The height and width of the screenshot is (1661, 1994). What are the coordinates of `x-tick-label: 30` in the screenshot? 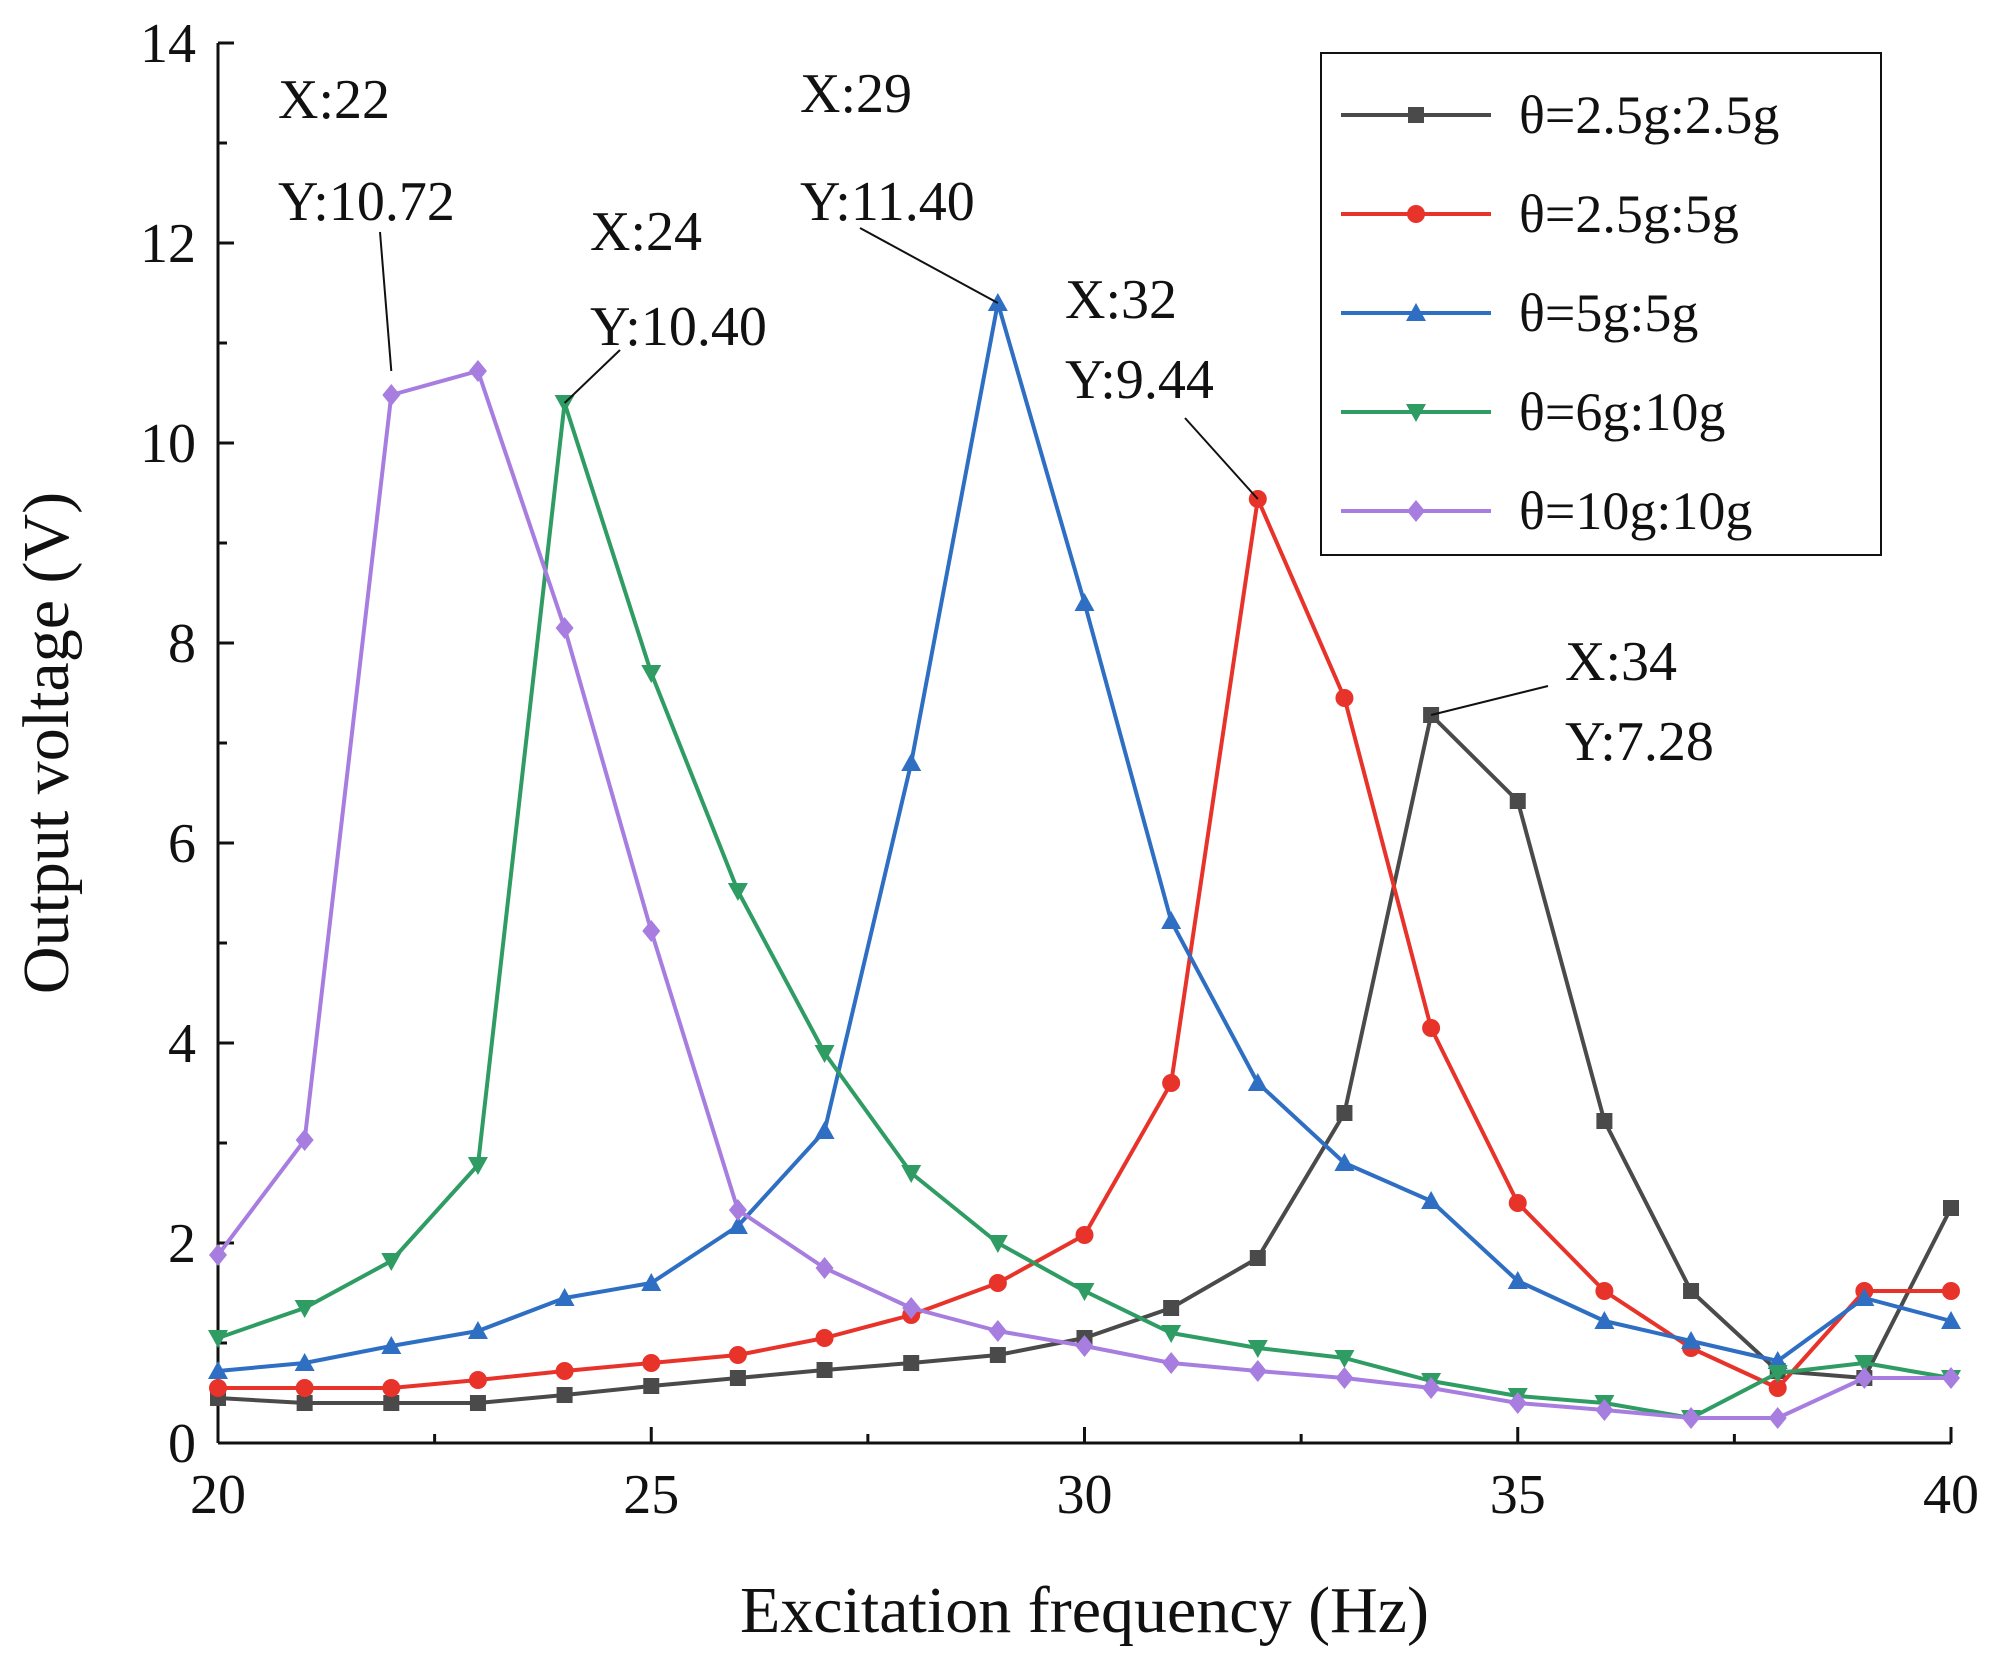 It's located at (1085, 1495).